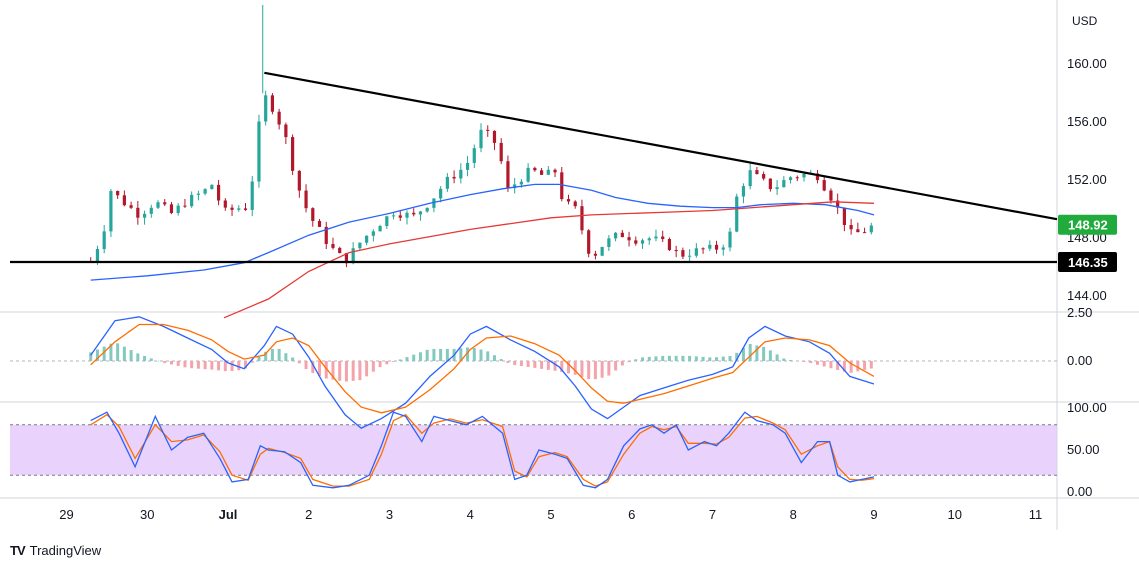 Image resolution: width=1139 pixels, height=573 pixels. Describe the element at coordinates (481, 362) in the screenshot. I see `macd-histogram` at that location.